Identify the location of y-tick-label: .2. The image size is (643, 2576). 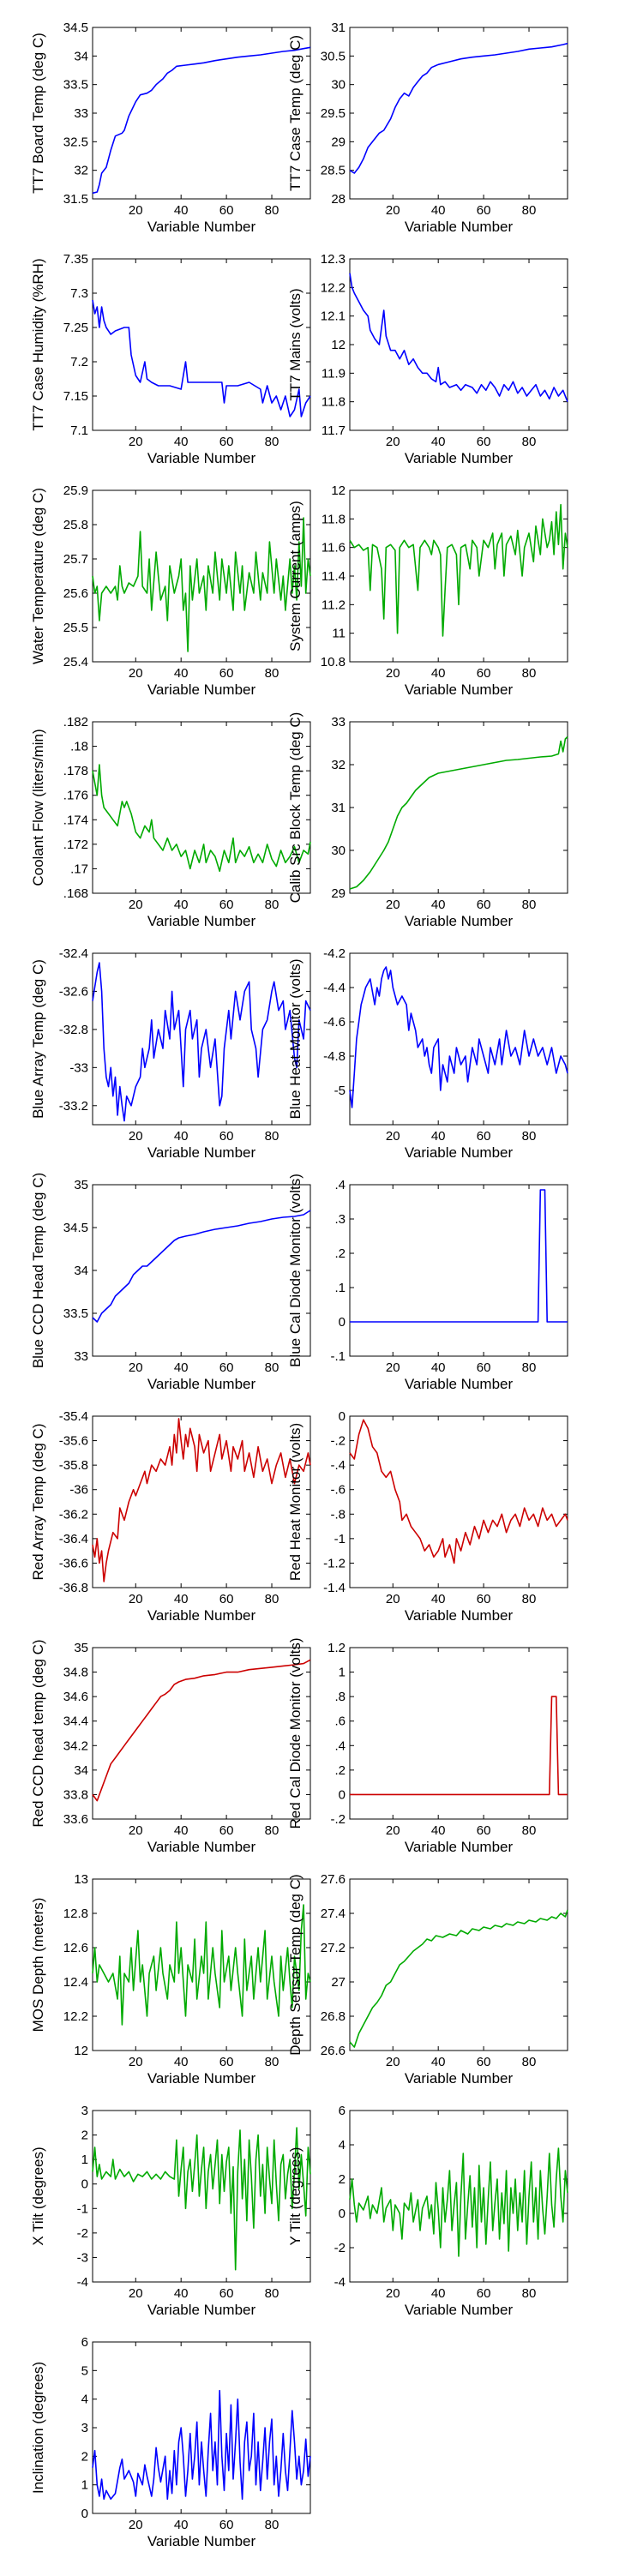
(340, 1770).